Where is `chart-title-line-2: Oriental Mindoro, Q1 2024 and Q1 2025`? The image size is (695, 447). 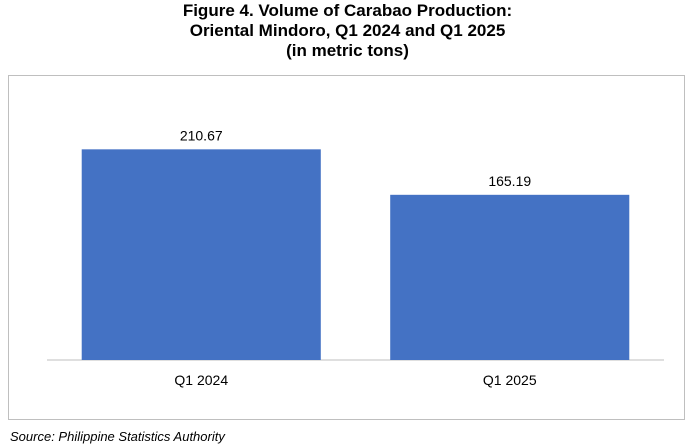 chart-title-line-2: Oriental Mindoro, Q1 2024 and Q1 2025 is located at coordinates (347, 30).